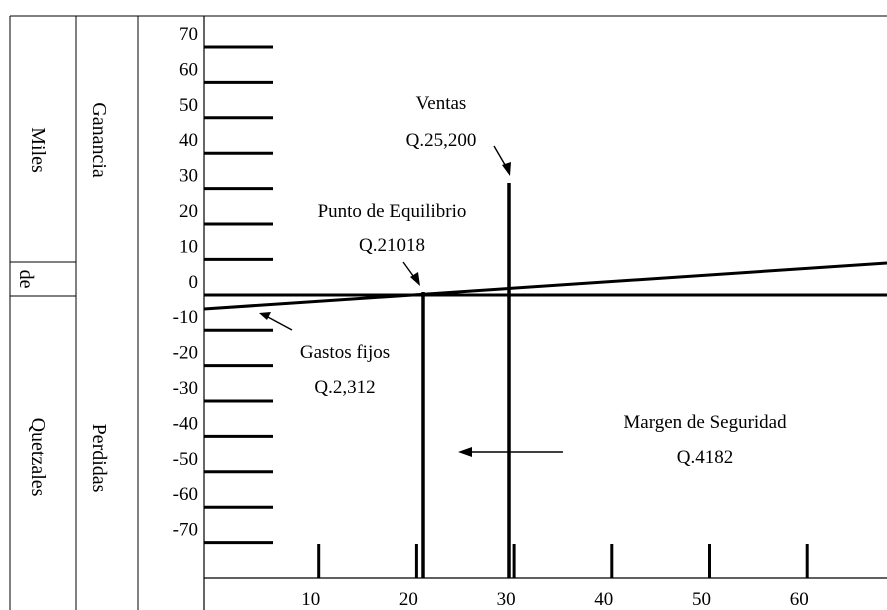 The height and width of the screenshot is (610, 887). I want to click on x-tick-label: 20, so click(408, 599).